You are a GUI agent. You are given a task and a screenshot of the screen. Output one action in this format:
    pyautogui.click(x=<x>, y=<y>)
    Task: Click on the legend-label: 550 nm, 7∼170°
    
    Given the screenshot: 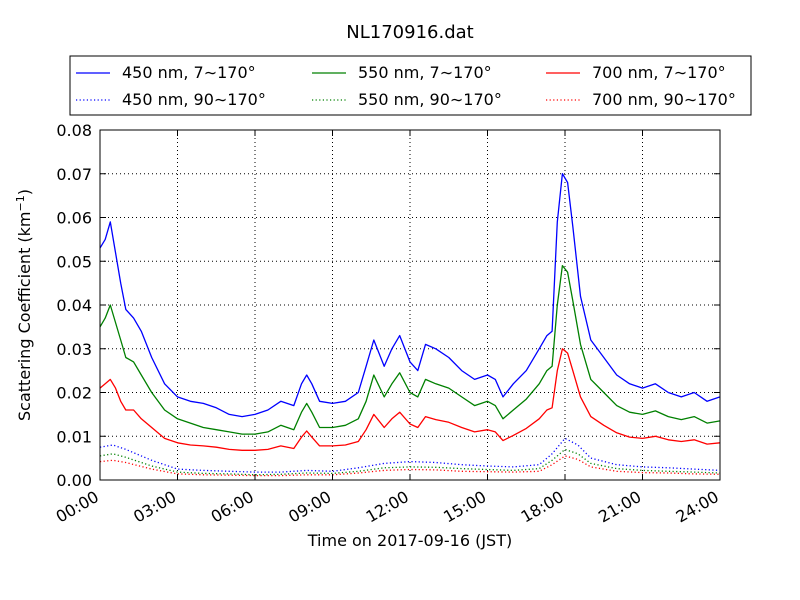 What is the action you would take?
    pyautogui.click(x=425, y=72)
    